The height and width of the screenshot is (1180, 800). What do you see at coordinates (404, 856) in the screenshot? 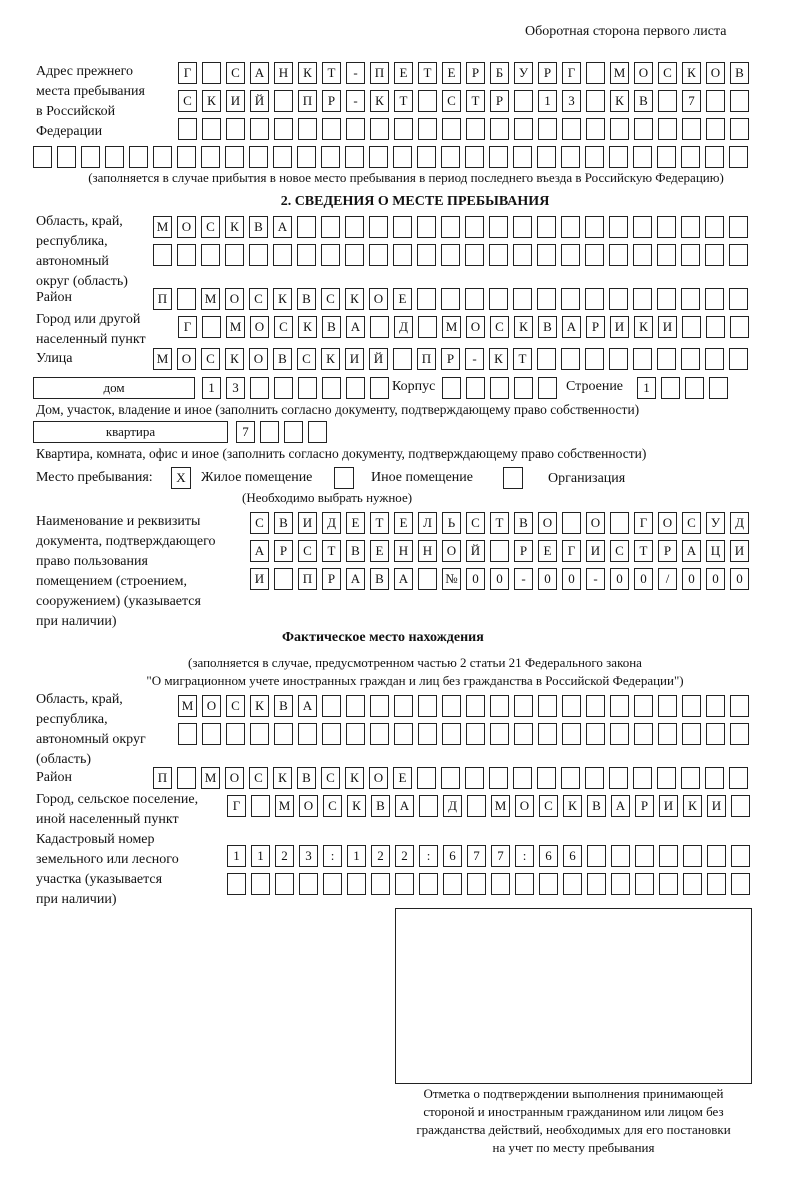
I see `char-cell: 2` at bounding box center [404, 856].